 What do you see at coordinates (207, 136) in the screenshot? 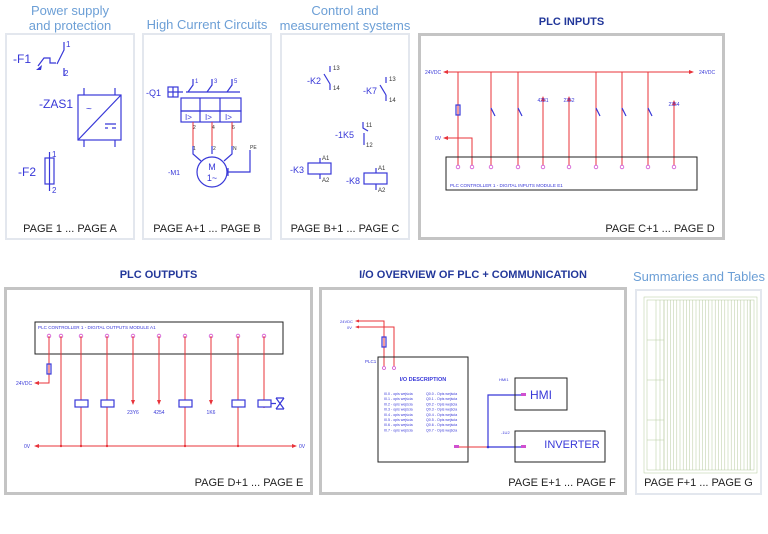
I see `panel-high-current` at bounding box center [207, 136].